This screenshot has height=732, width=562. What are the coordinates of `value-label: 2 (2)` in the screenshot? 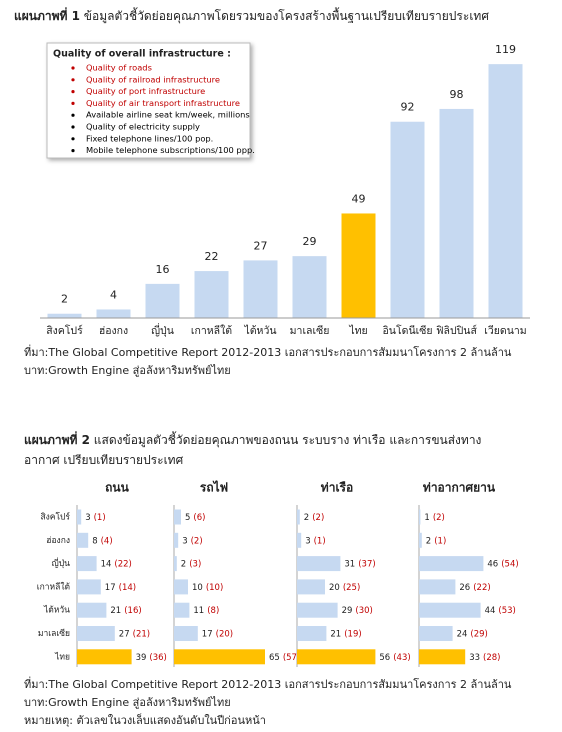 It's located at (314, 518).